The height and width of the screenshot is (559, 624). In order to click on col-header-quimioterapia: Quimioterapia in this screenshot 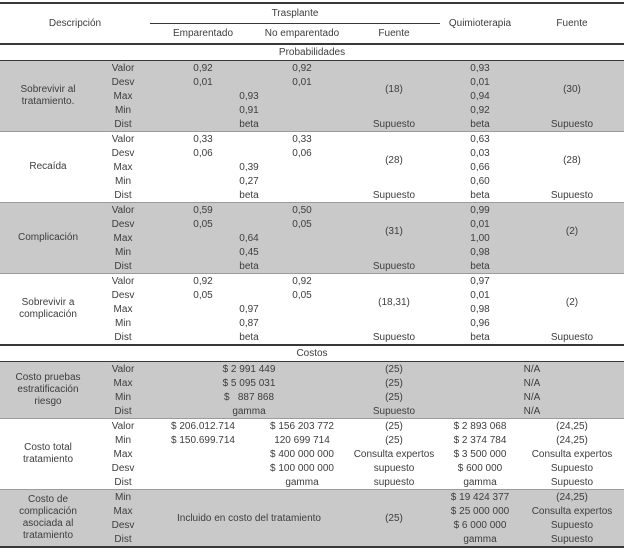, I will do `click(480, 24)`.